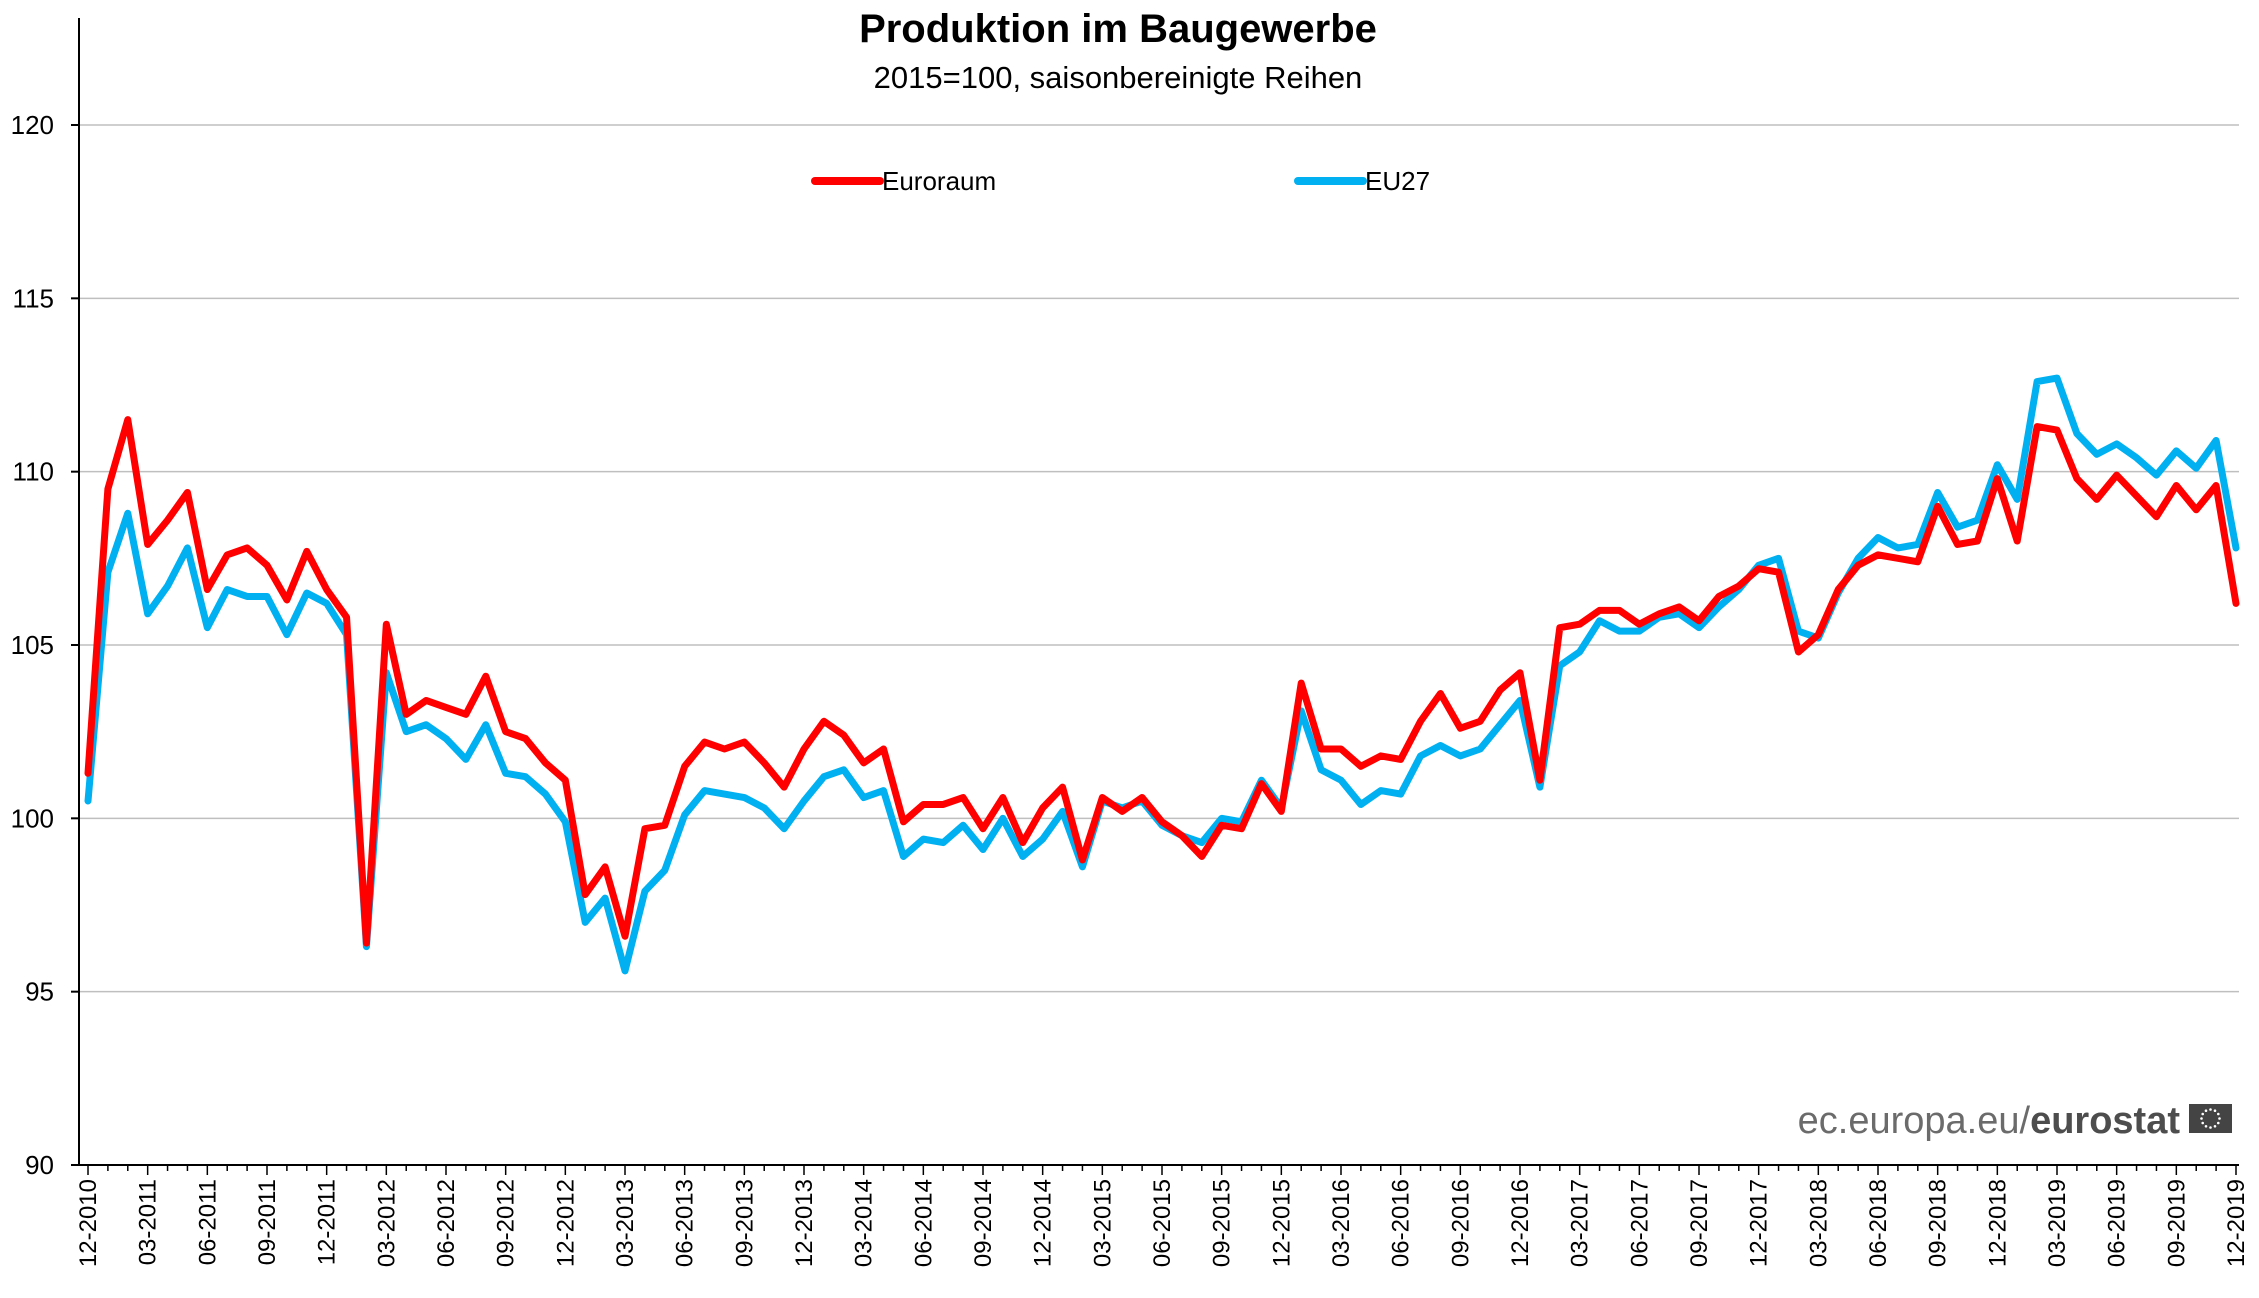 This screenshot has height=1298, width=2259. Describe the element at coordinates (39, 1165) in the screenshot. I see `y-tick-label-90: 90` at that location.